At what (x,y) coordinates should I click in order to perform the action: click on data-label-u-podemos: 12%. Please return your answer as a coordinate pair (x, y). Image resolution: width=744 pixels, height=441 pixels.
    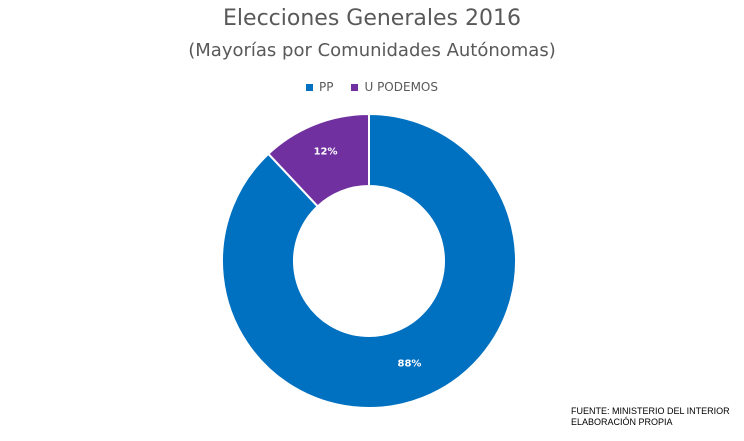
    Looking at the image, I should click on (326, 151).